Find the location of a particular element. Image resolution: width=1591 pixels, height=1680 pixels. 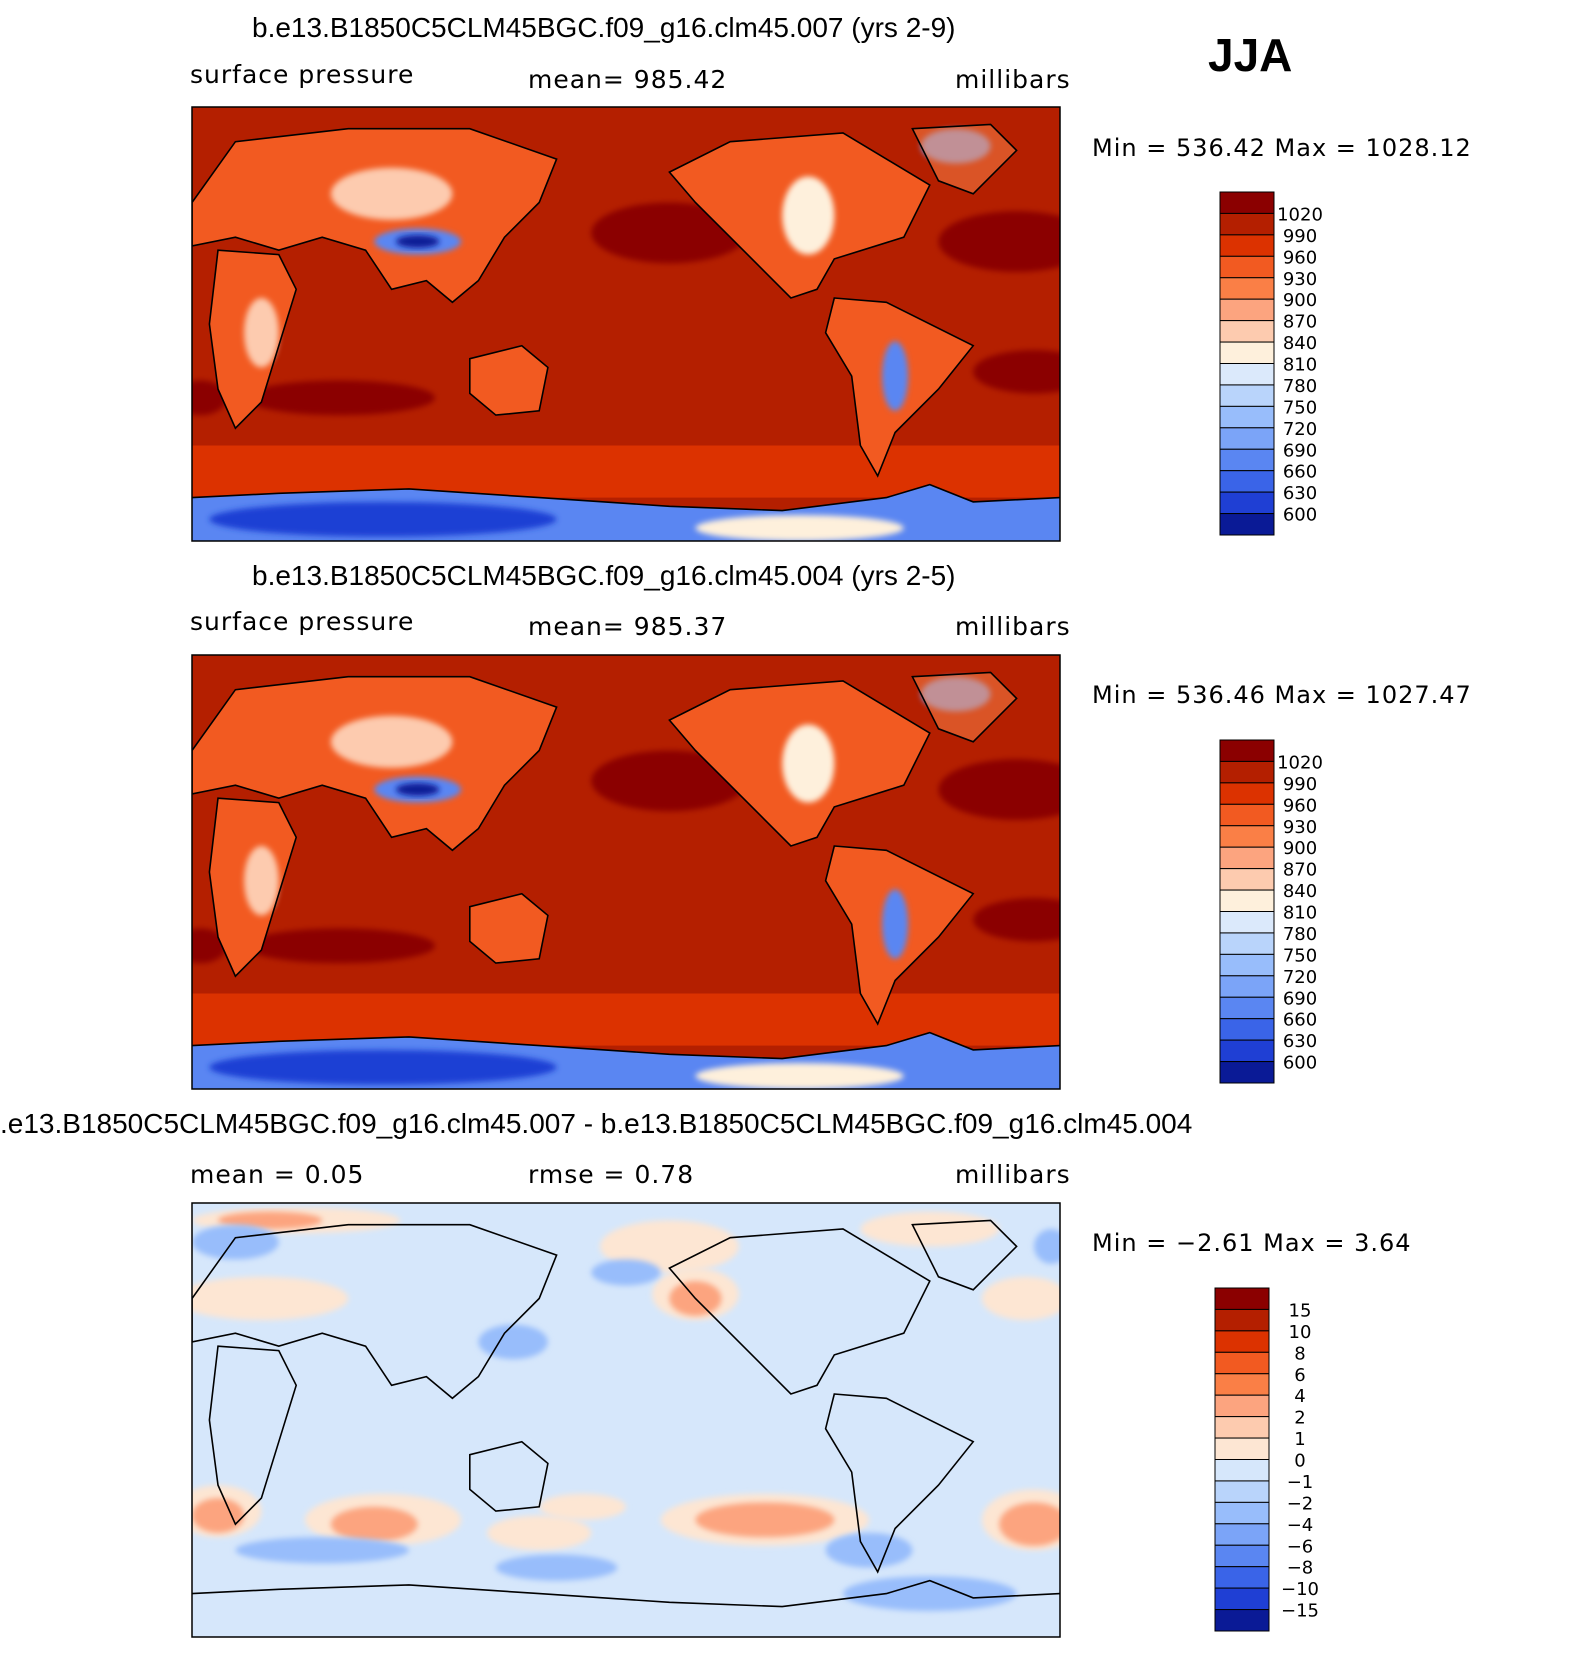

south-indian-high is located at coordinates (340, 398).